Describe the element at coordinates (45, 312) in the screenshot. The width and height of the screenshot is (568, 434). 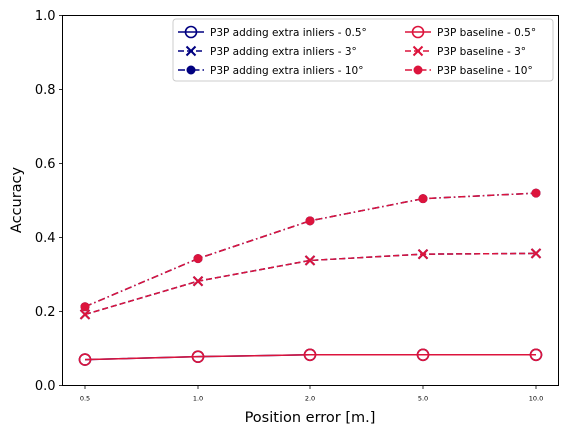
I see `y-tick-label: 0.2` at that location.